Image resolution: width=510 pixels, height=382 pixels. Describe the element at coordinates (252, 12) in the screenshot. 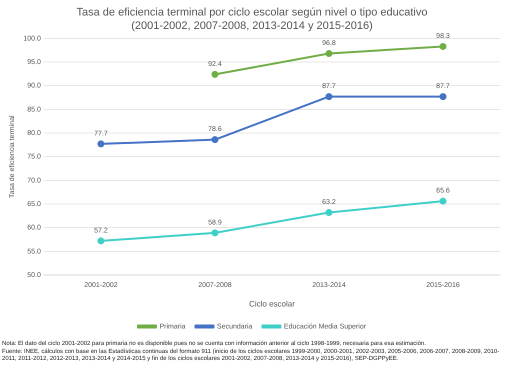

I see `chart-title: Tasa de eficiencia terminal por ciclo escolar según nivel o tipo educativo` at that location.